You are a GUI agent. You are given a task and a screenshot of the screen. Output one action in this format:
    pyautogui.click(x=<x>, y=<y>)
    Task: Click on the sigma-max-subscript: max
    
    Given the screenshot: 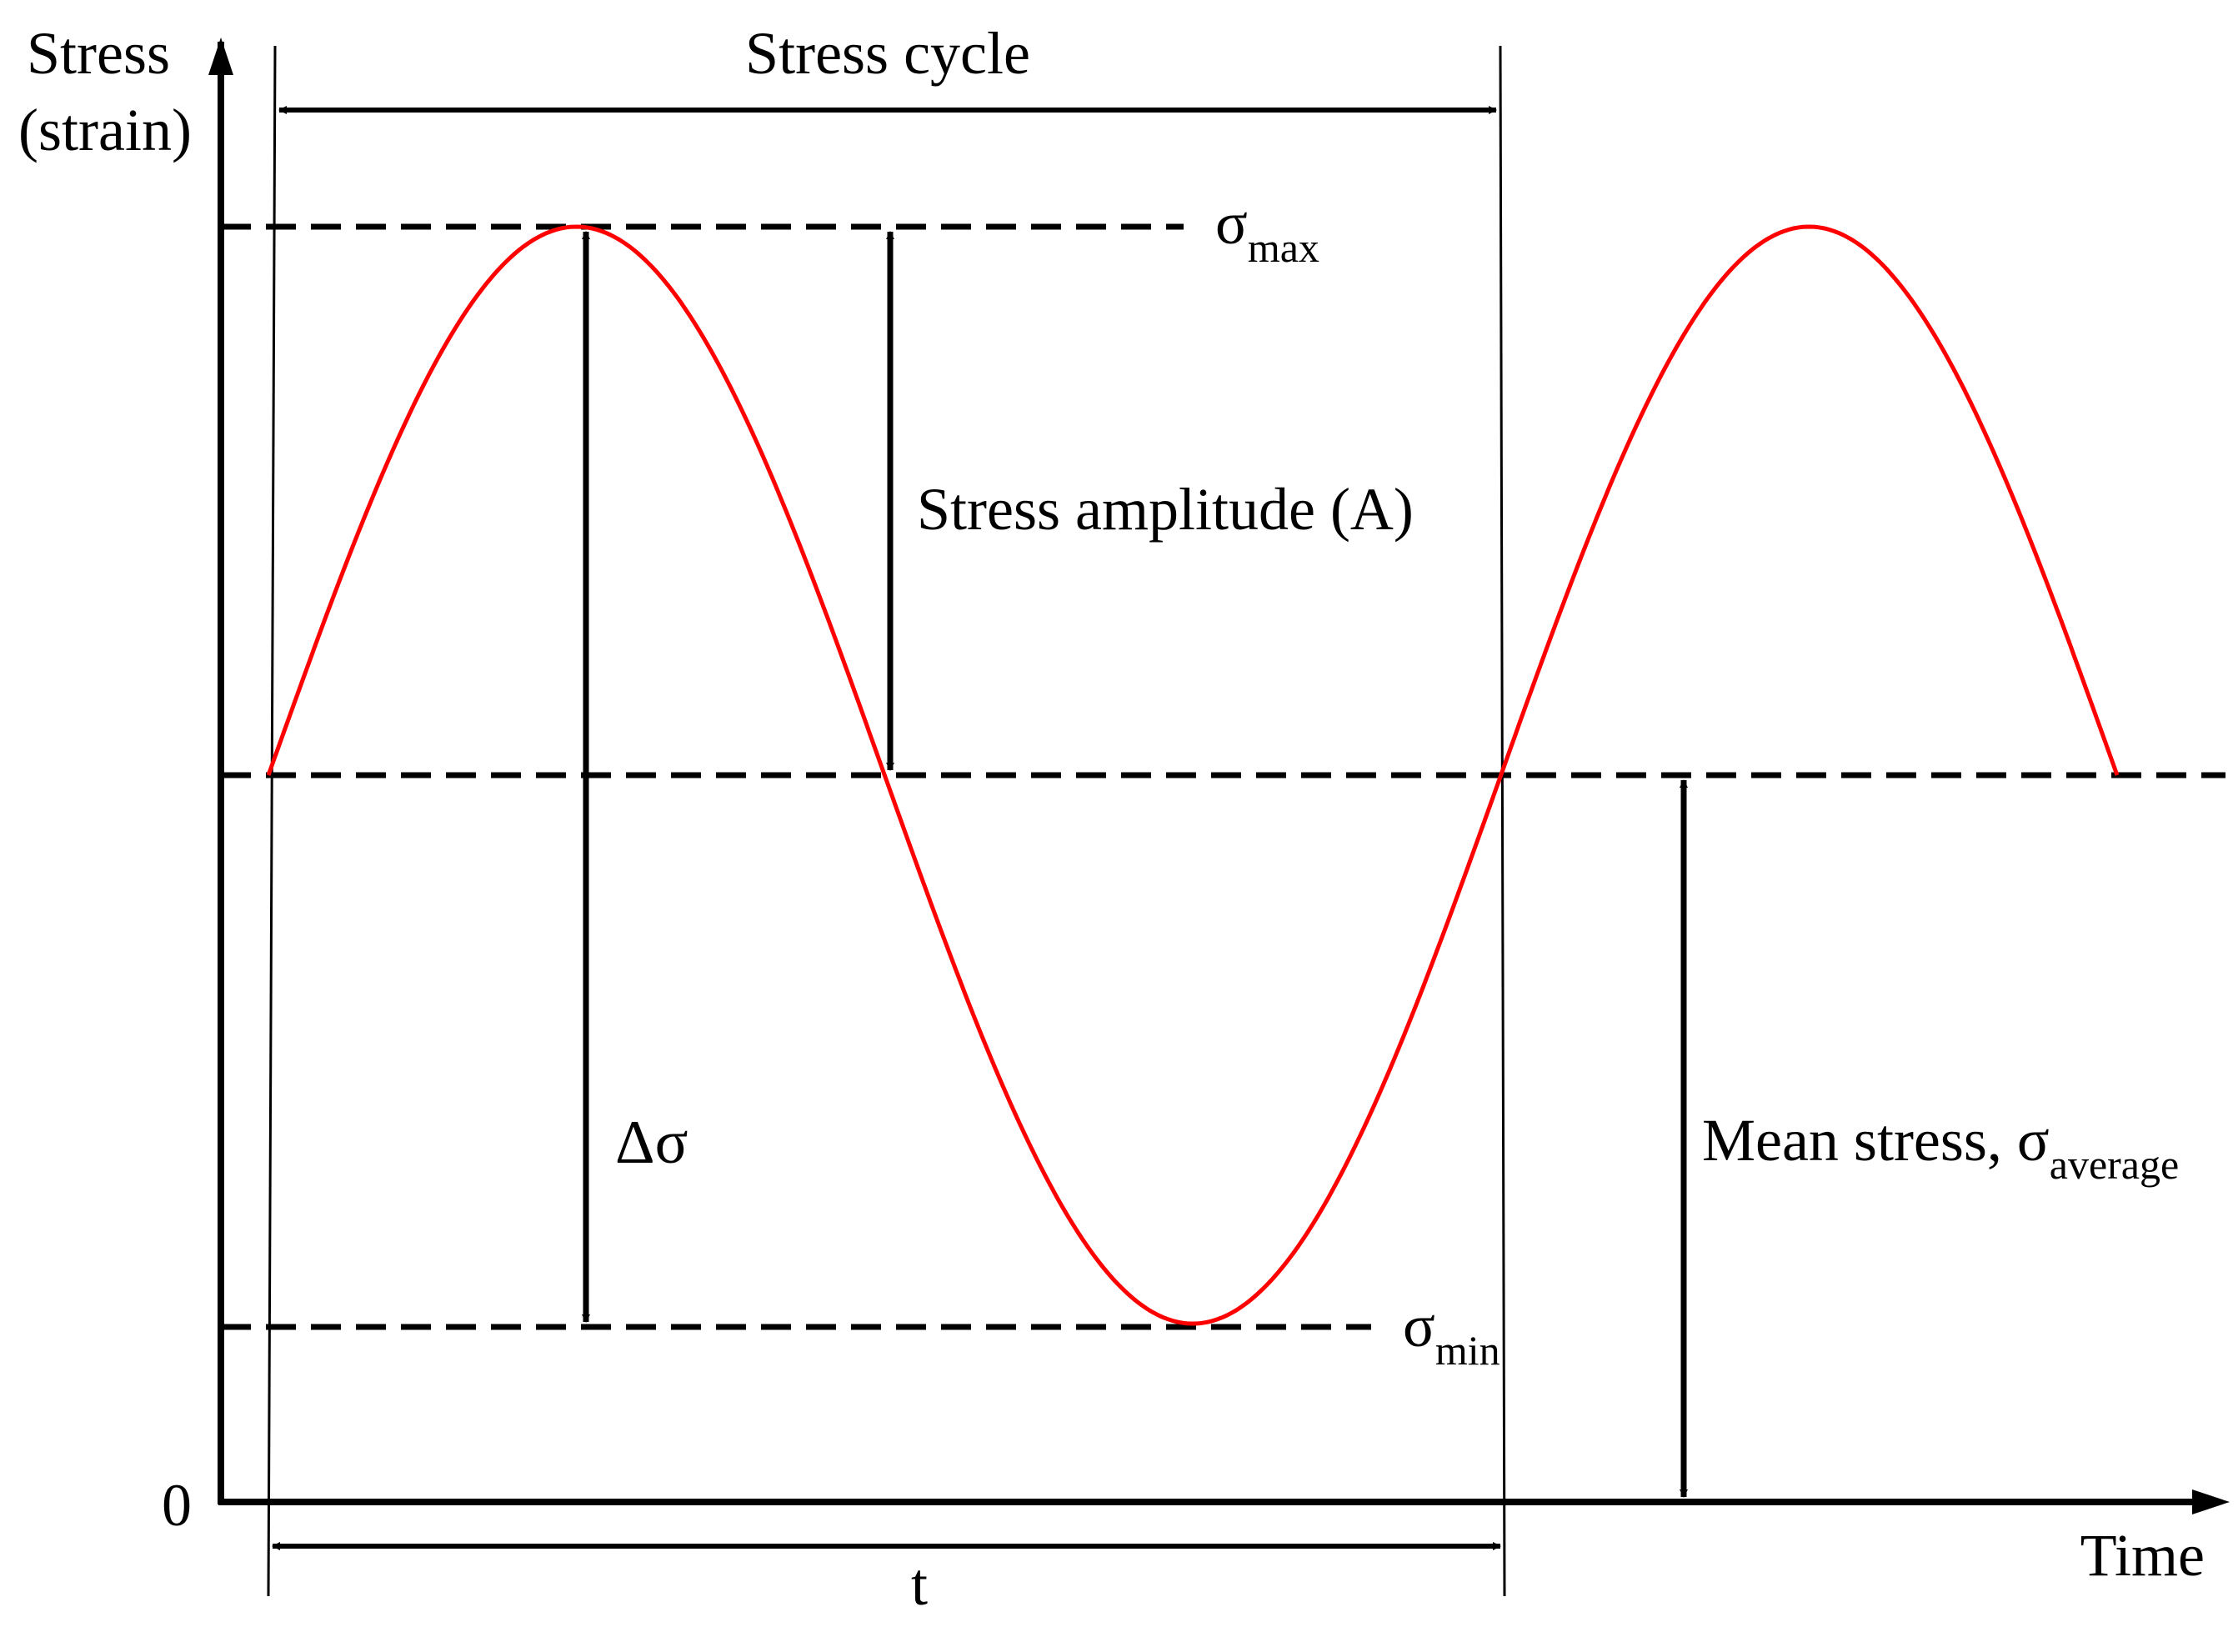 What is the action you would take?
    pyautogui.click(x=1283, y=247)
    